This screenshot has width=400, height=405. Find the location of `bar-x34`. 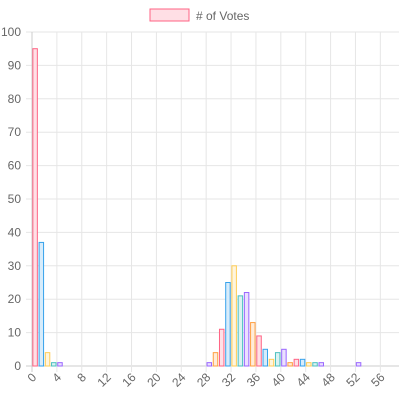

bar-x34 is located at coordinates (246, 329).